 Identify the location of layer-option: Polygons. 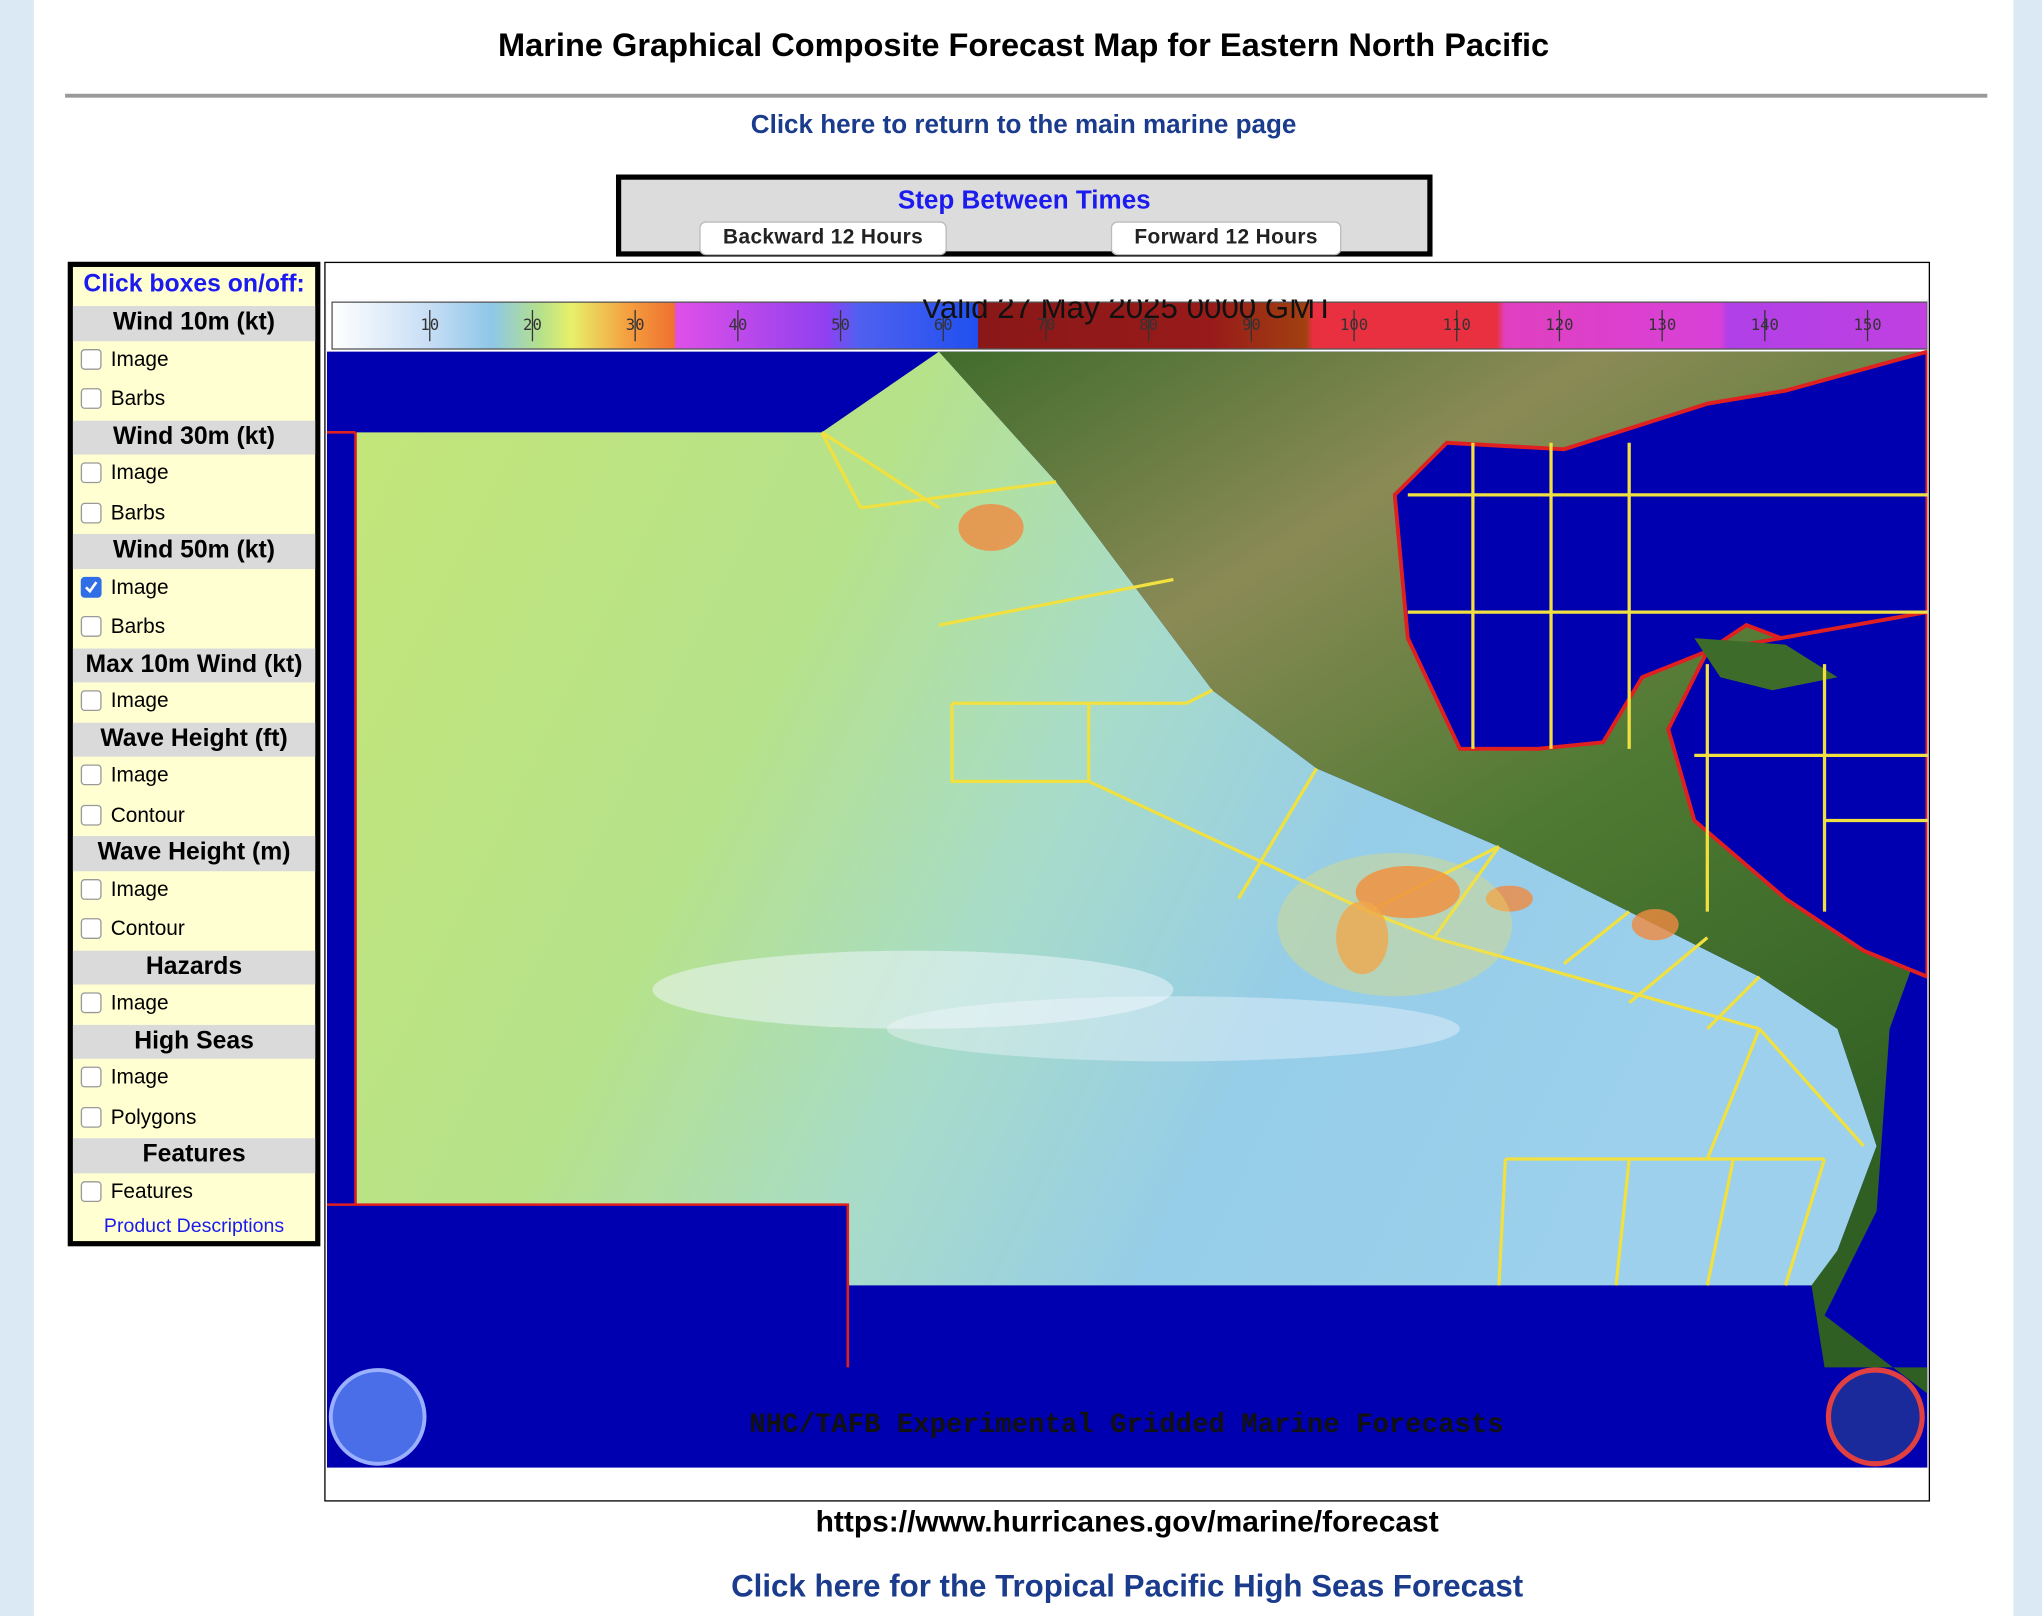
(194, 1118).